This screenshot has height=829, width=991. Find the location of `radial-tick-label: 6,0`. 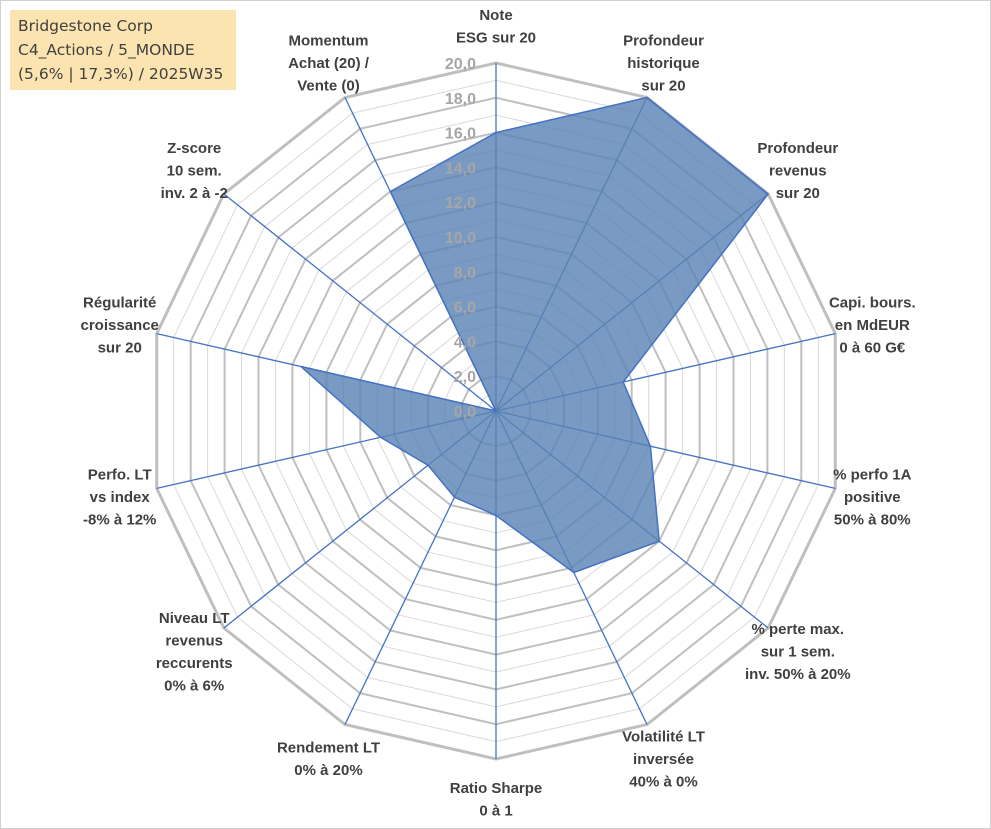

radial-tick-label: 6,0 is located at coordinates (465, 308).